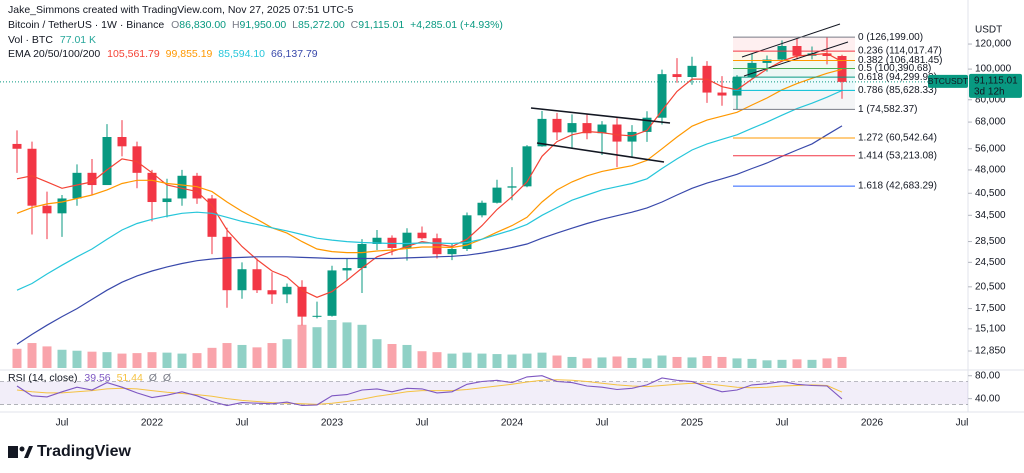 This screenshot has height=473, width=1024. I want to click on y-tick-label: 24,500, so click(990, 262).